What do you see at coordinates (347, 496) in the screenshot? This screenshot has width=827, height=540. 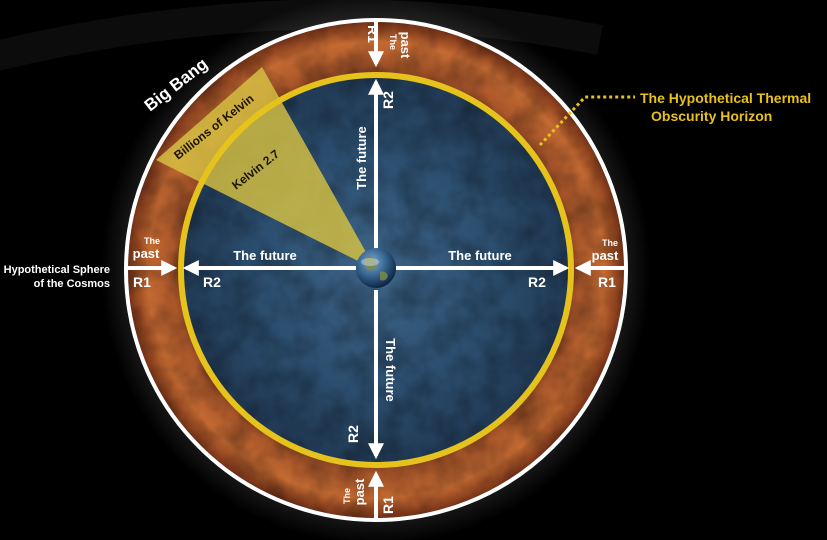 I see `the-label-bottom: The` at bounding box center [347, 496].